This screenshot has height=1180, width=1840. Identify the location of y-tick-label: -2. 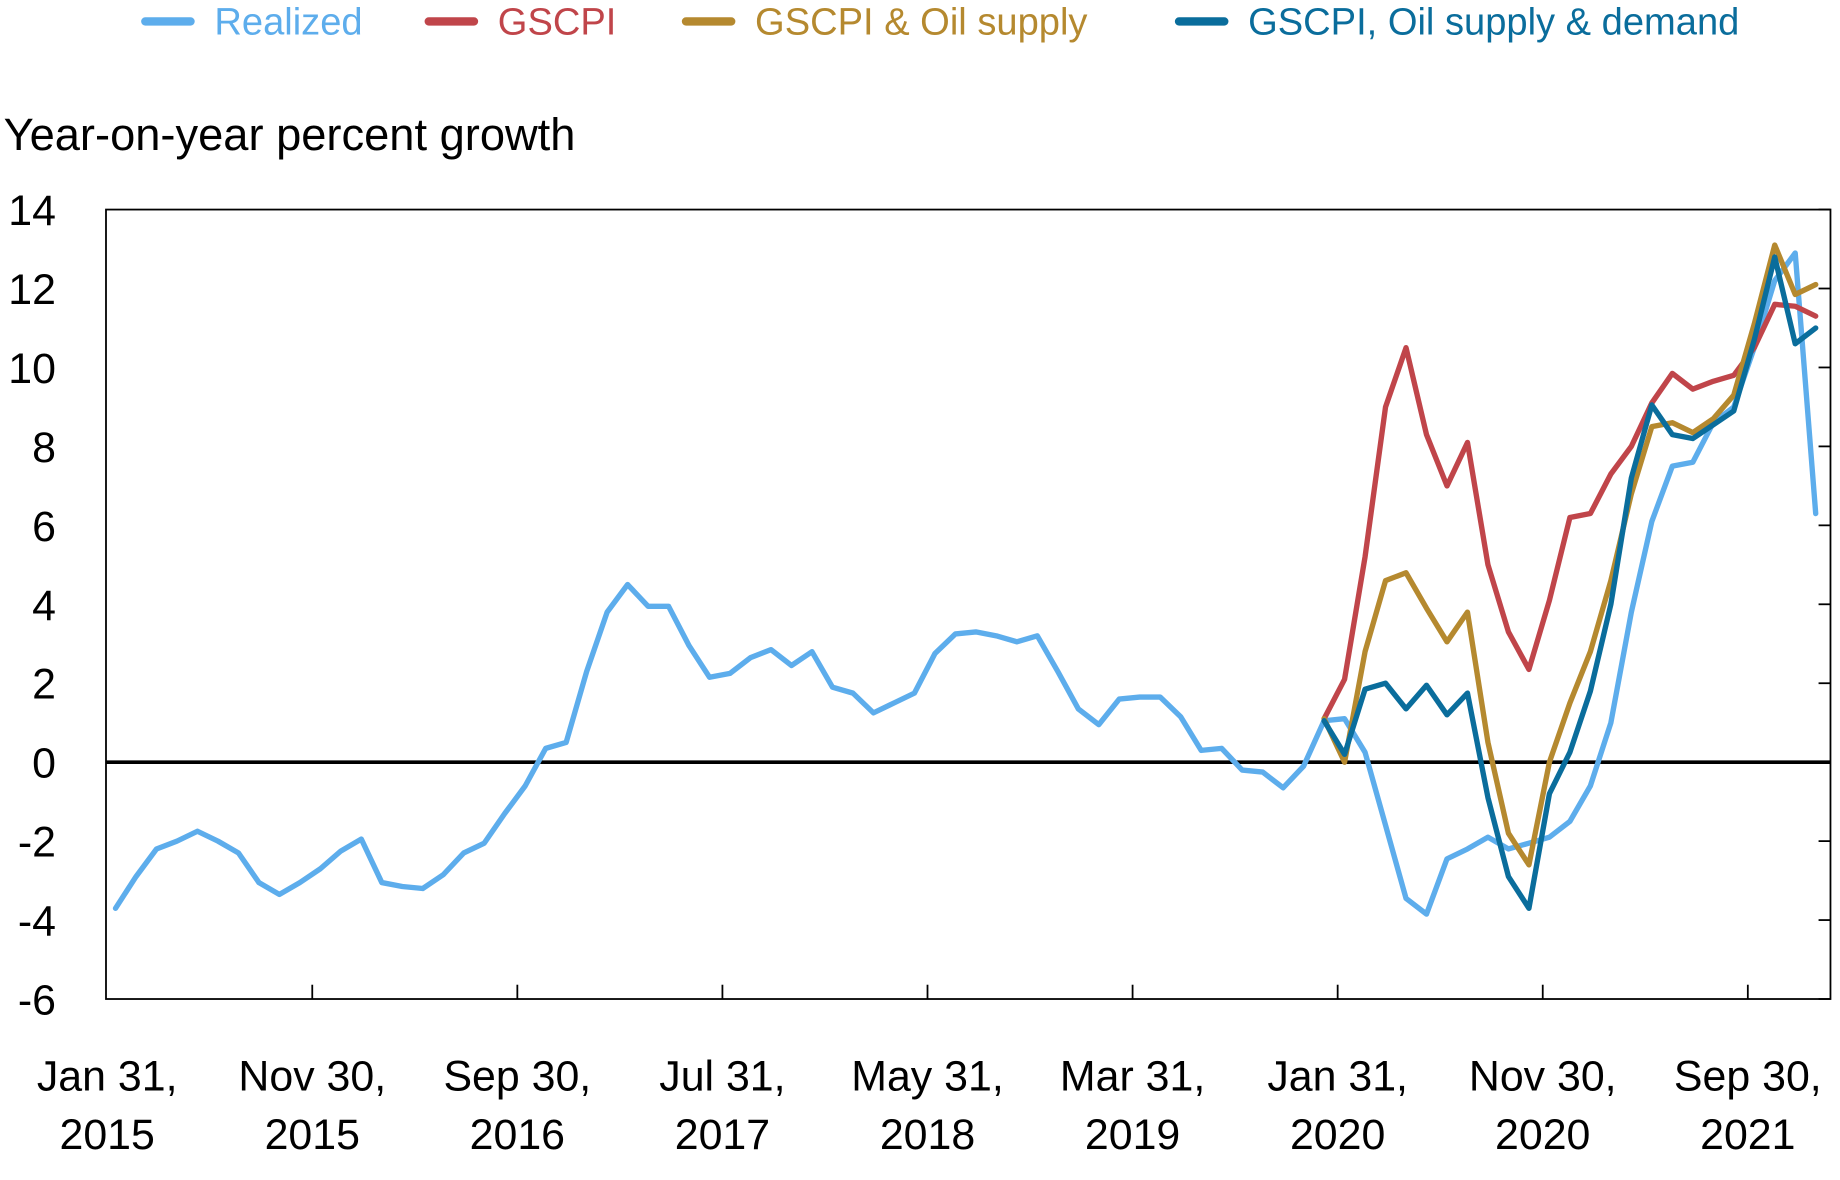
(37, 843).